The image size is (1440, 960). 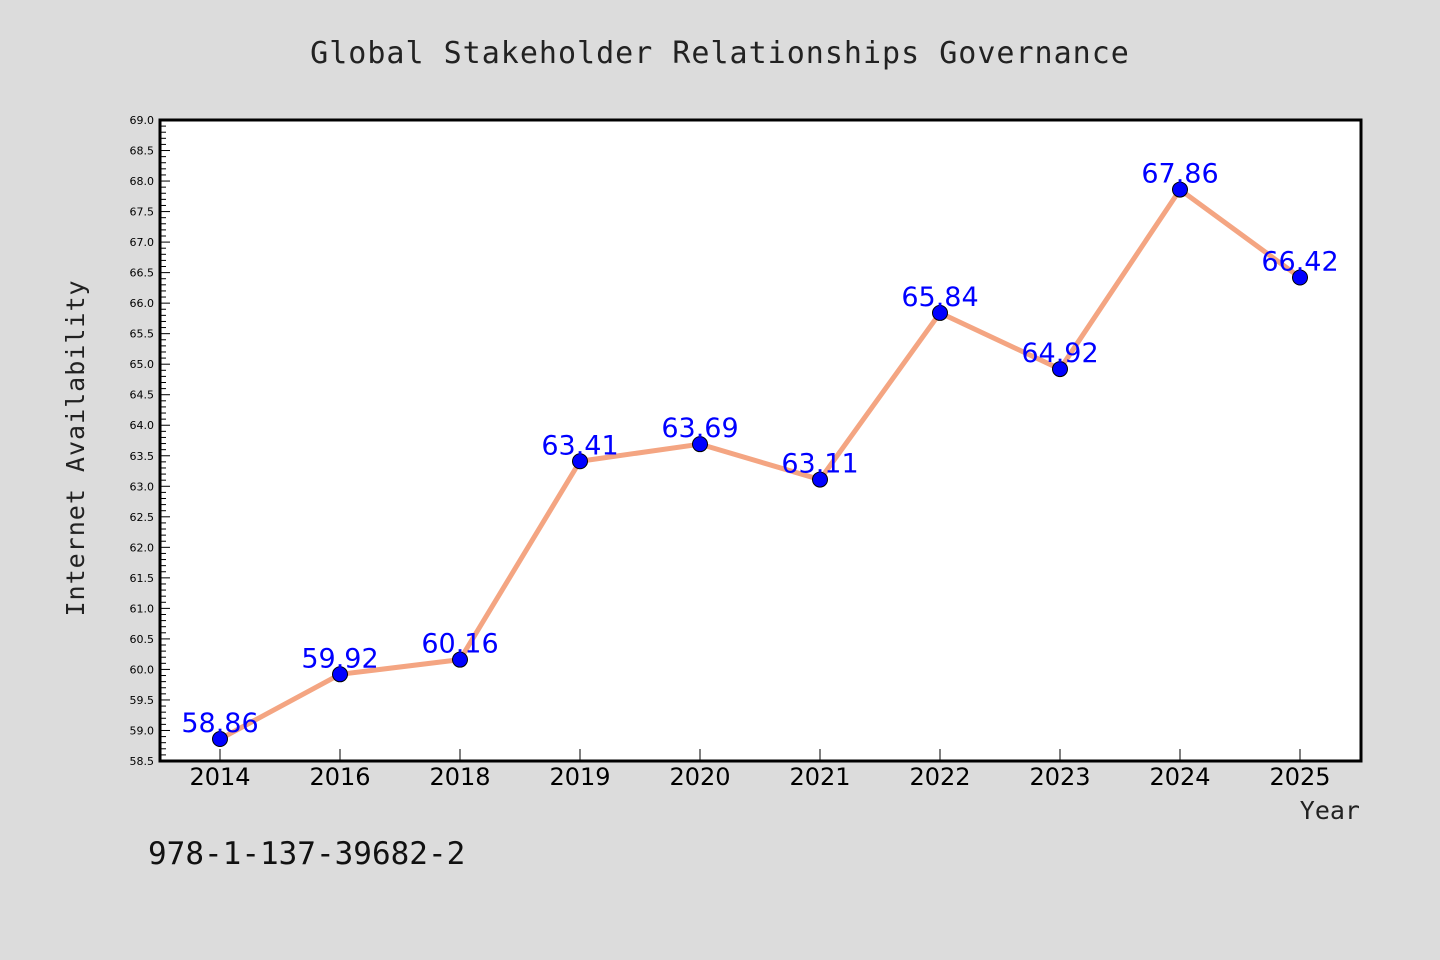 I want to click on y-tick-label: 63.0, so click(x=142, y=486).